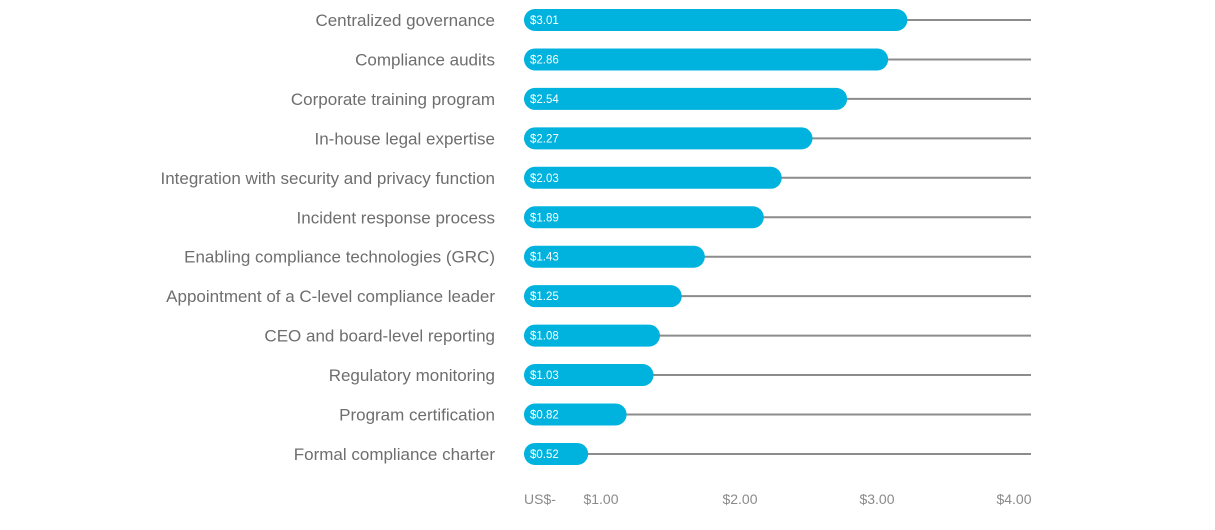  Describe the element at coordinates (404, 138) in the screenshot. I see `category-label: In-house legal expertise` at that location.